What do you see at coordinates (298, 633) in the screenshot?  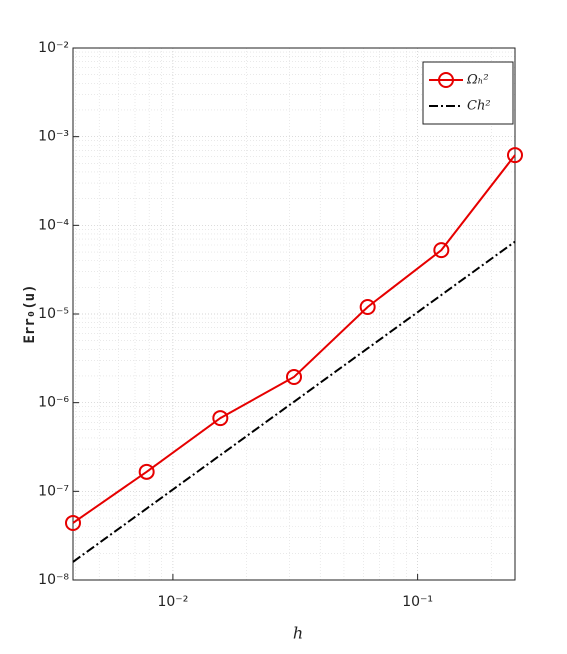 I see `x-axis-label: h` at bounding box center [298, 633].